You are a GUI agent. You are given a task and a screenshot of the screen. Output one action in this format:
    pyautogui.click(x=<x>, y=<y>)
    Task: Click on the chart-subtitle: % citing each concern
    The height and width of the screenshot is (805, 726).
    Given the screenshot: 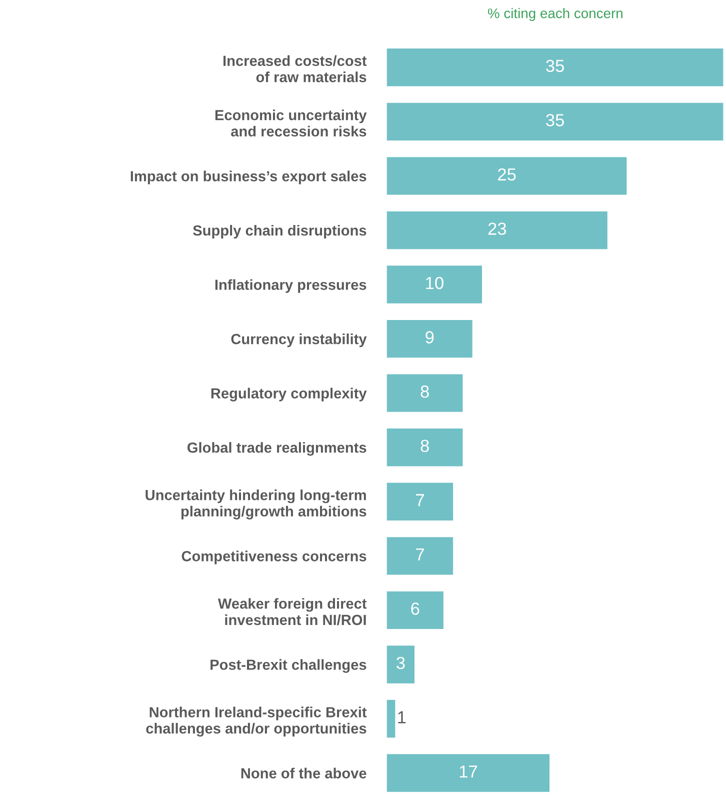 What is the action you would take?
    pyautogui.click(x=555, y=14)
    